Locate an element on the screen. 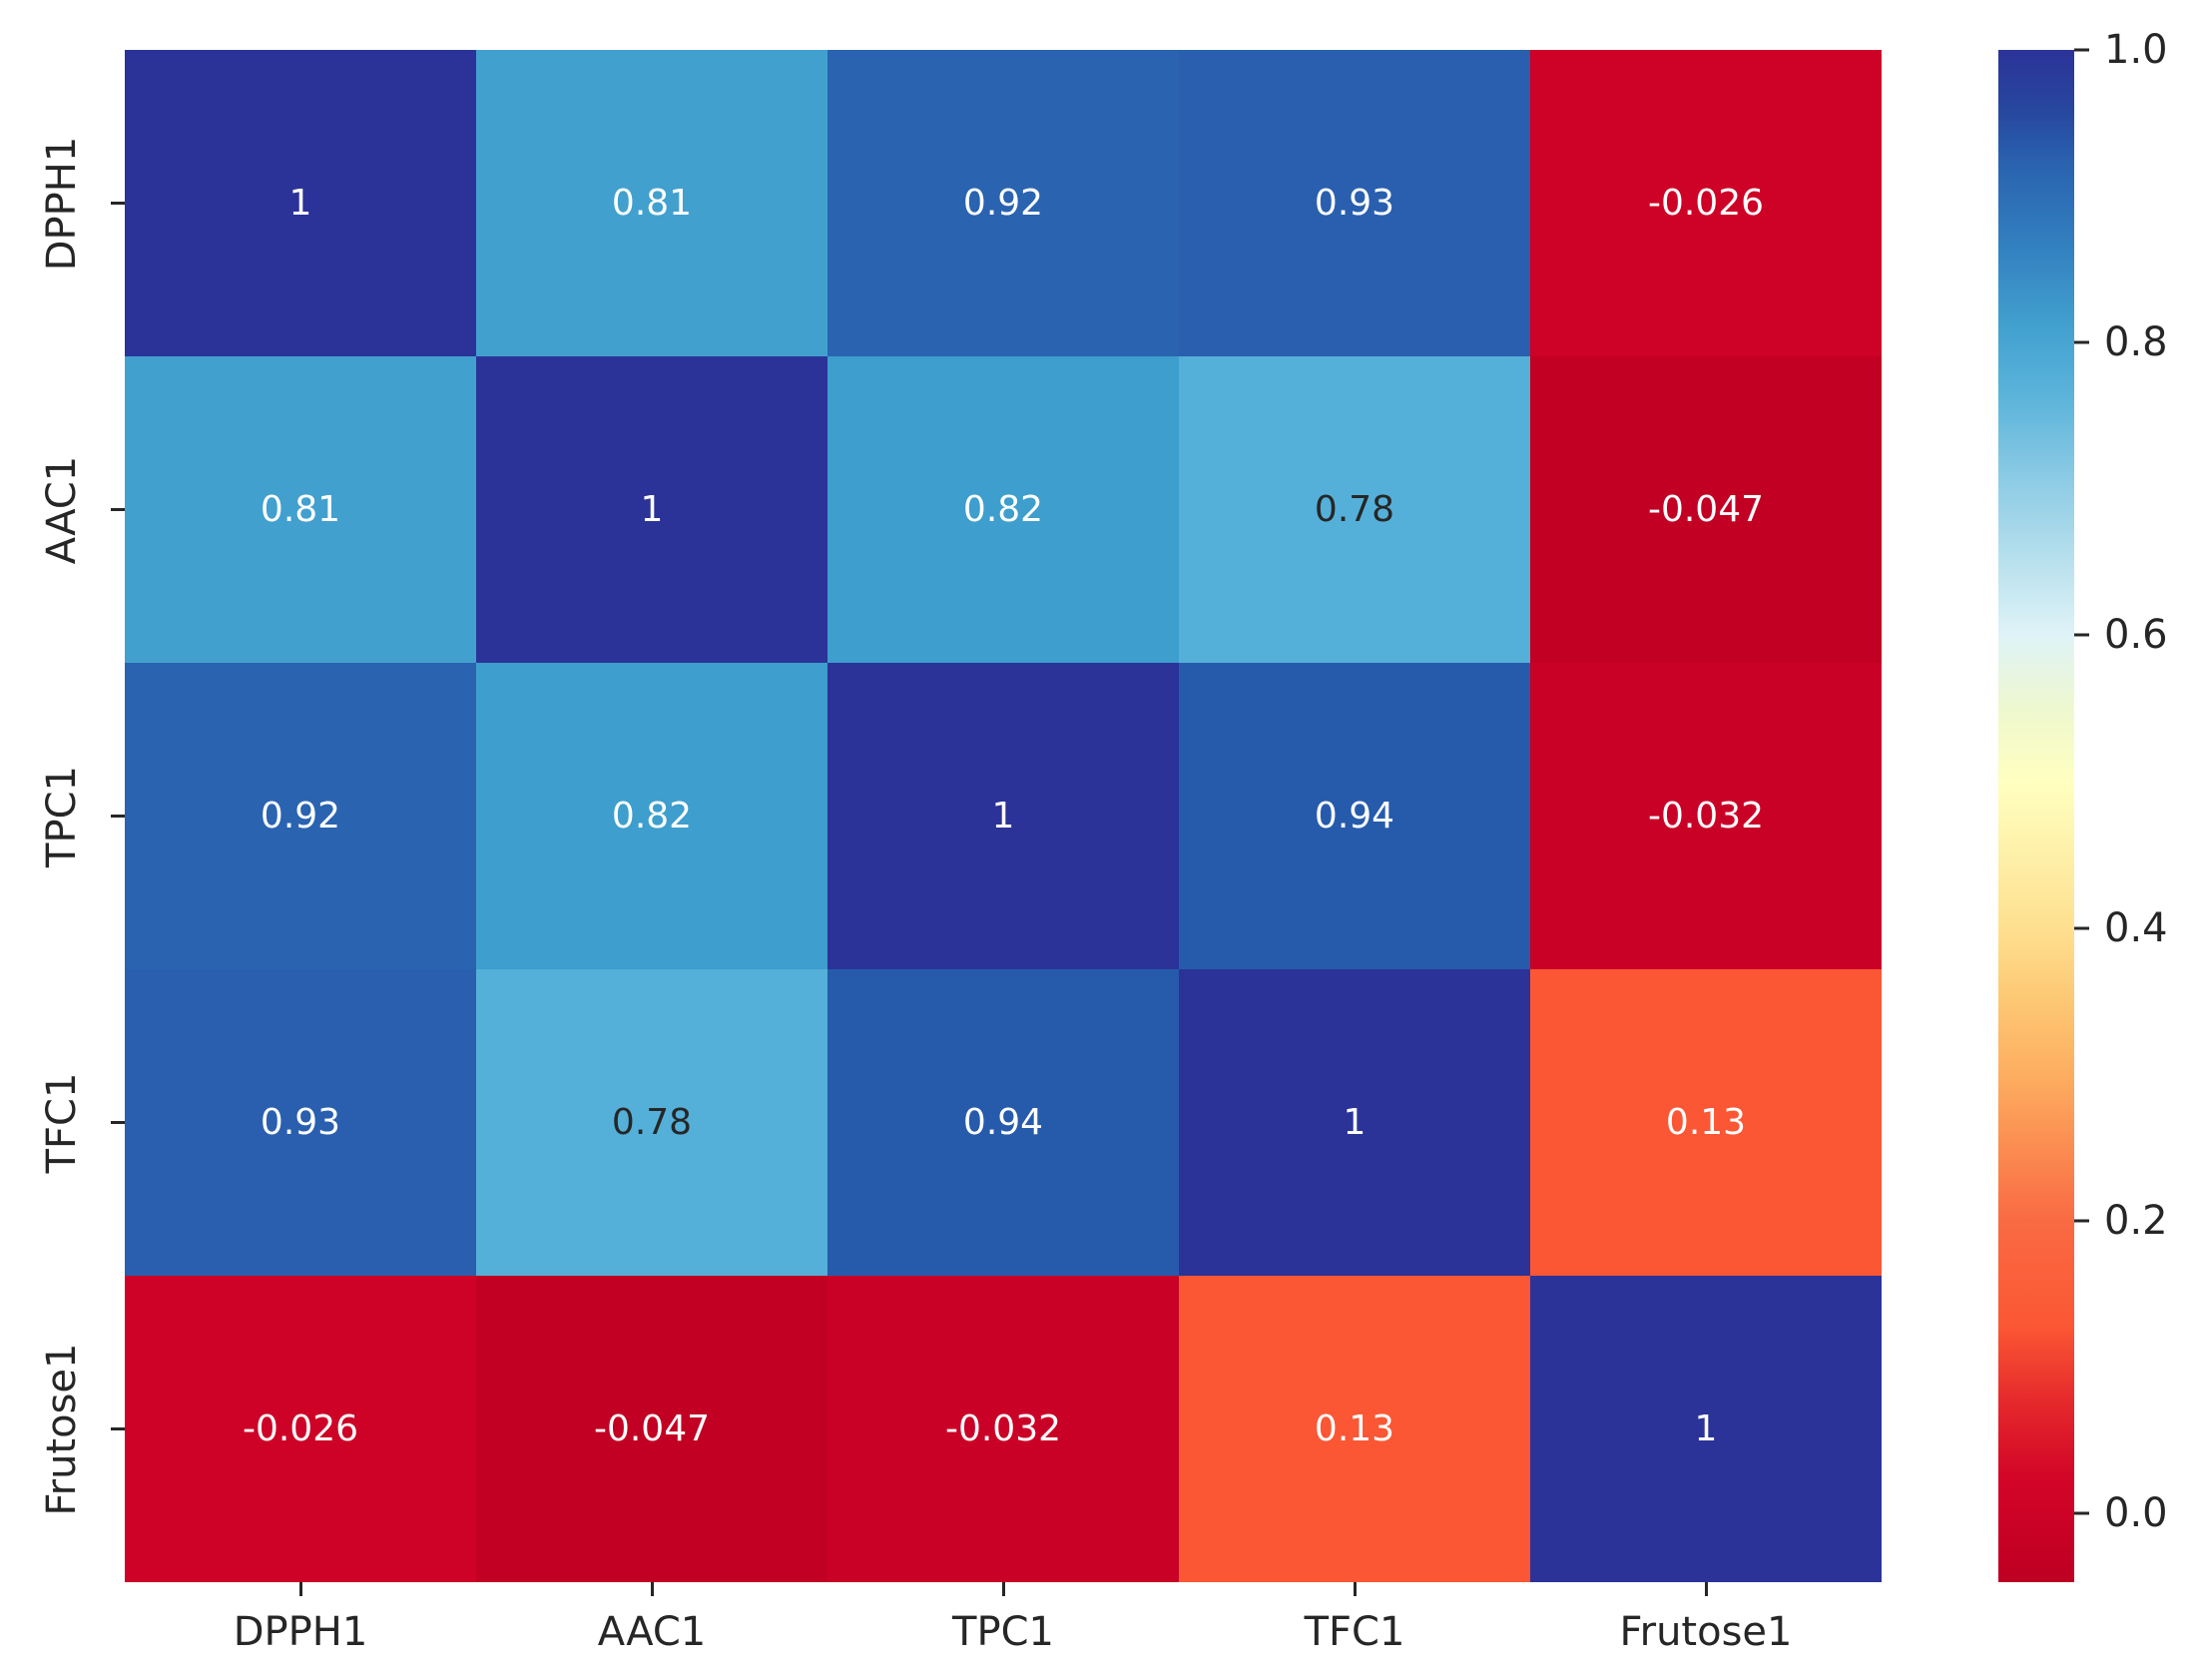 The height and width of the screenshot is (1680, 2192). heatmap-cell-AAC1-TPC1: 0.82 is located at coordinates (1003, 509).